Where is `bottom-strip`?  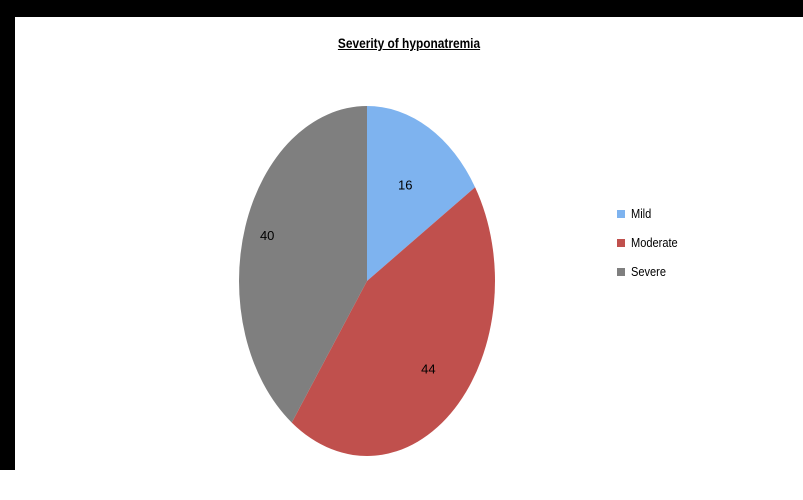
bottom-strip is located at coordinates (401, 485).